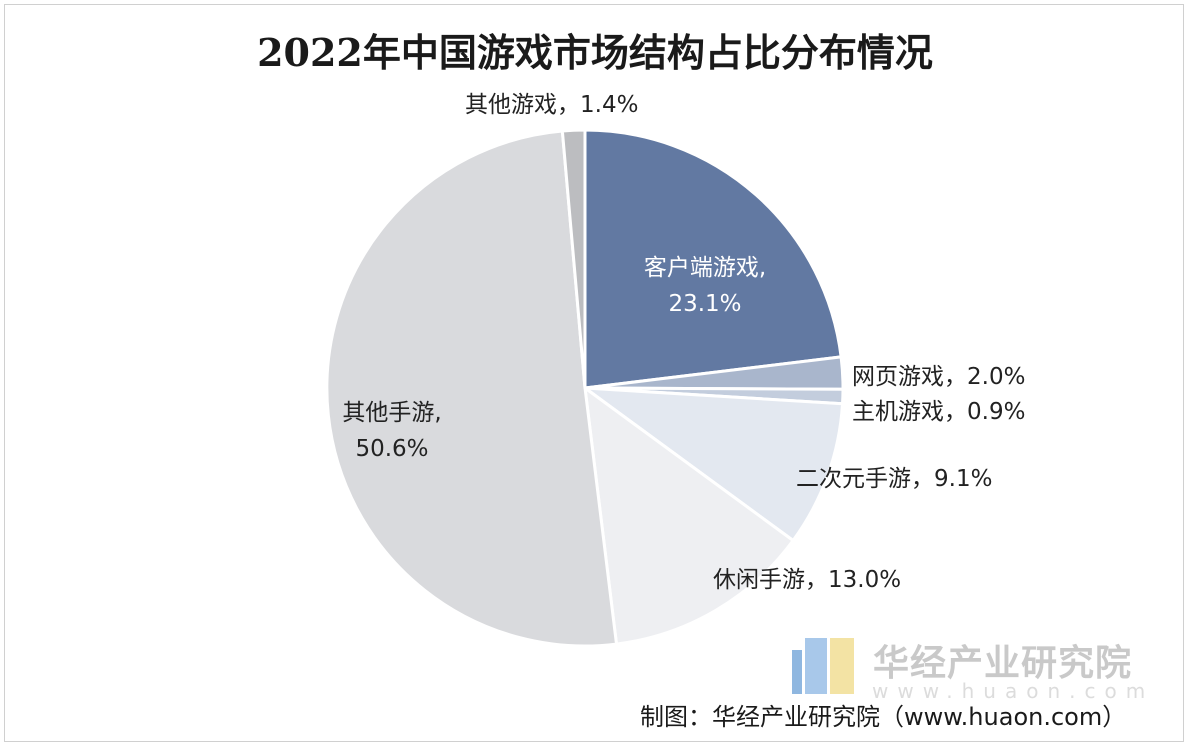 Image resolution: width=1190 pixels, height=748 pixels. What do you see at coordinates (704, 304) in the screenshot?
I see `slice-value-1: 23.1%` at bounding box center [704, 304].